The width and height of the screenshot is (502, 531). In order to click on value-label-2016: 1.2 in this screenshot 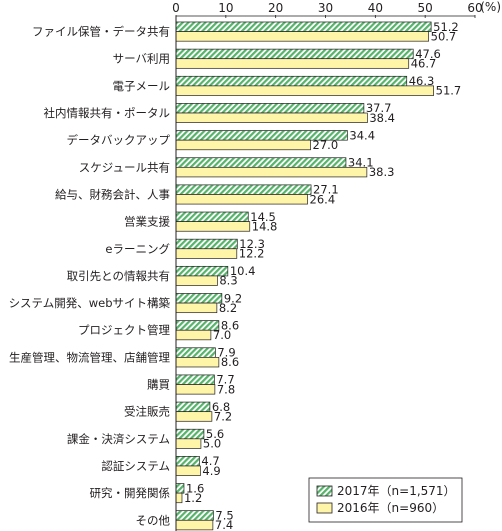, I will do `click(193, 498)`.